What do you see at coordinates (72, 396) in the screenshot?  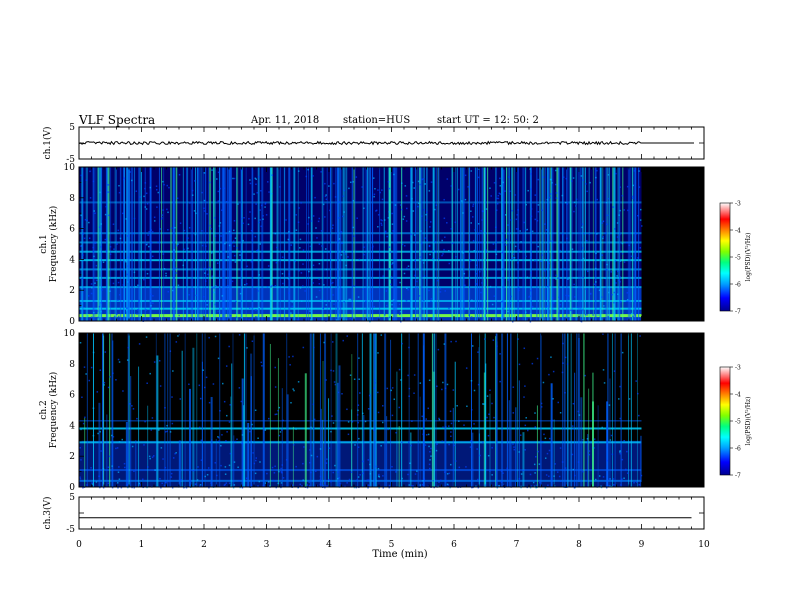 I see `y-tick-label: 6` at bounding box center [72, 396].